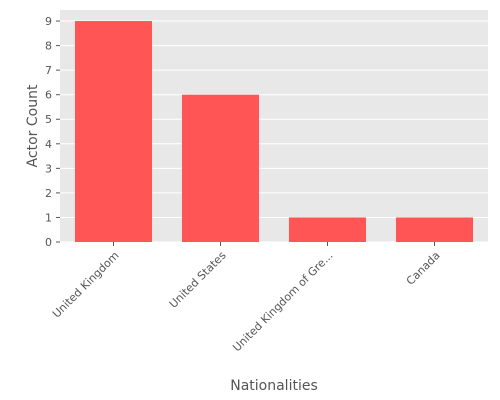 The width and height of the screenshot is (500, 400). What do you see at coordinates (48, 70) in the screenshot?
I see `y-tick-label: 7` at bounding box center [48, 70].